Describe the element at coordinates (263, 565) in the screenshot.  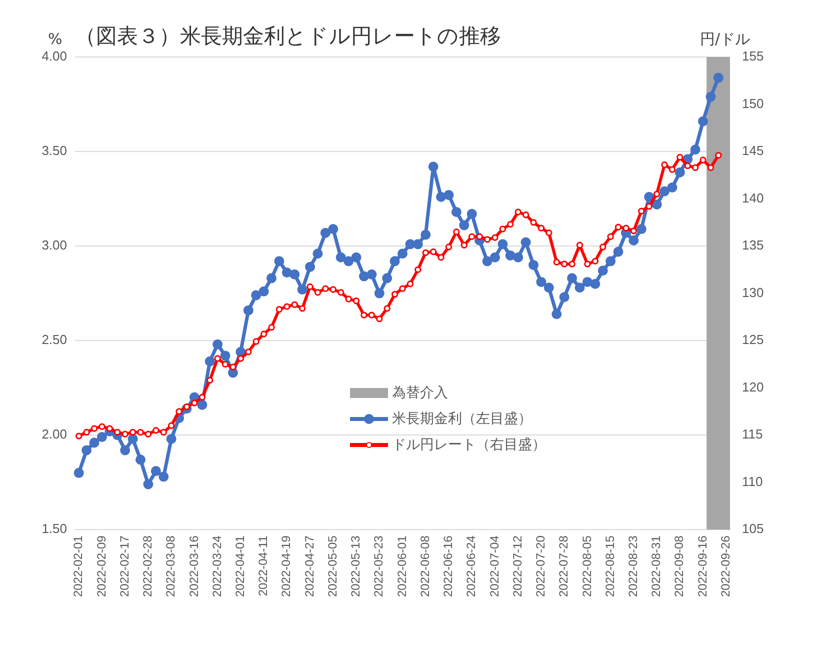
I see `x-tick-label: 2022-04-11` at that location.